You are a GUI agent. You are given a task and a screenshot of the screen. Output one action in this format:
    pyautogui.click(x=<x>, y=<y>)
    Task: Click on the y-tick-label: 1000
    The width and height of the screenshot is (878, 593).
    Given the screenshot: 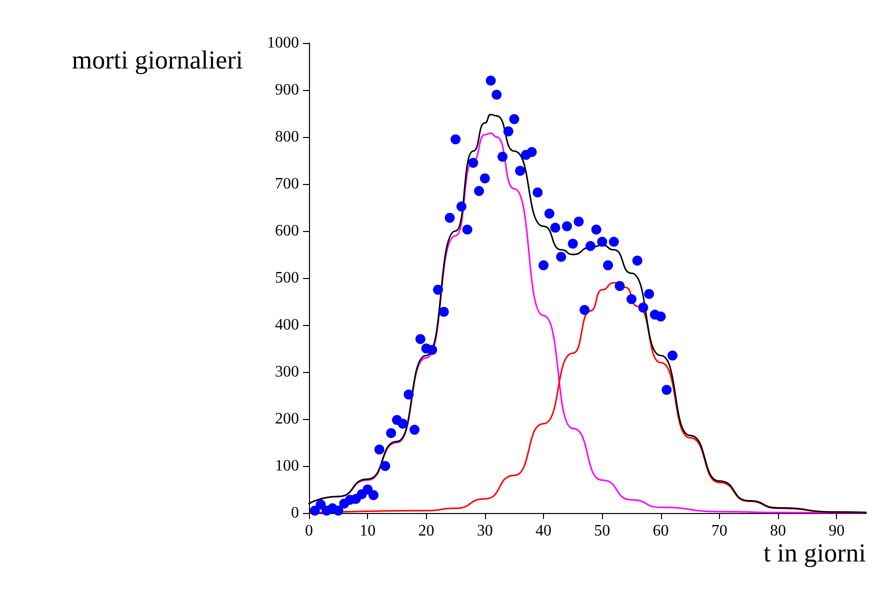 What is the action you would take?
    pyautogui.click(x=283, y=43)
    